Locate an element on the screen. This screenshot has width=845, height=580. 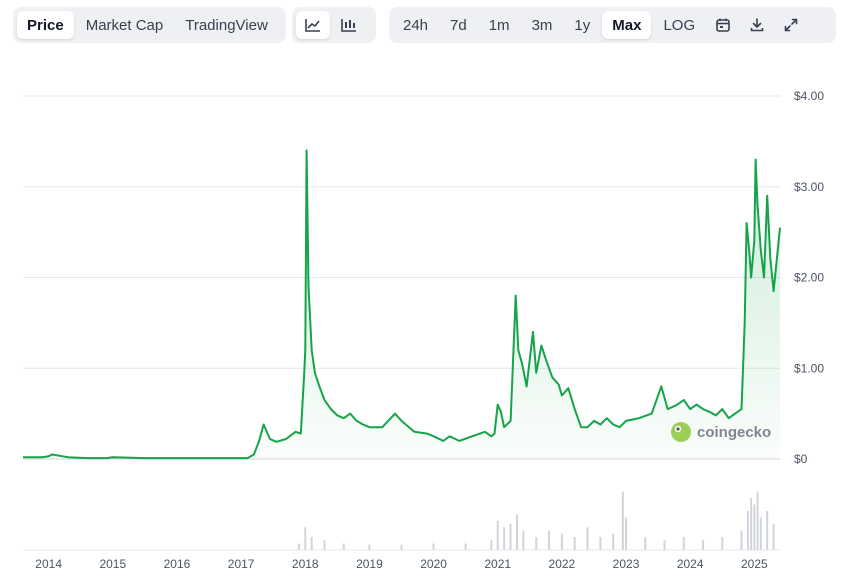
candlestick-chart-icon is located at coordinates (349, 25).